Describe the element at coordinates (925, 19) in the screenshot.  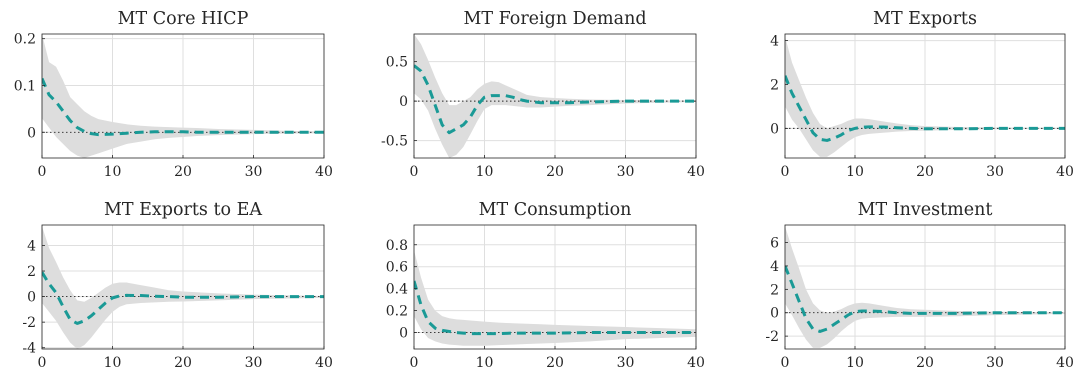
I see `panel-title: MT Exports` at that location.